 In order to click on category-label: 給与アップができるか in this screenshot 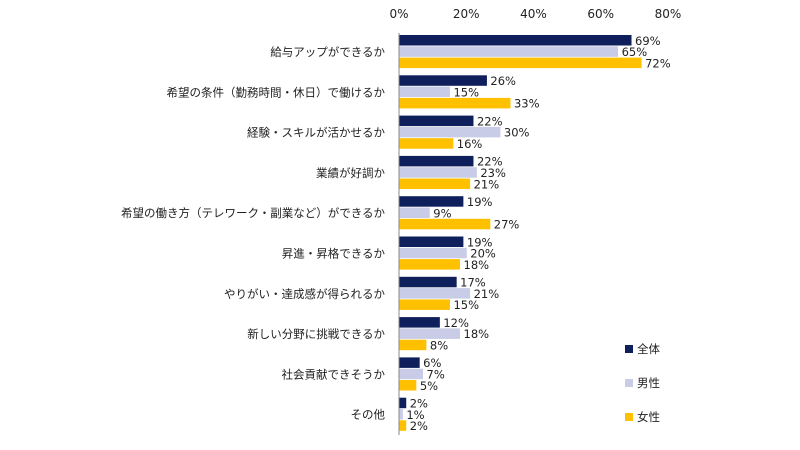, I will do `click(327, 52)`.